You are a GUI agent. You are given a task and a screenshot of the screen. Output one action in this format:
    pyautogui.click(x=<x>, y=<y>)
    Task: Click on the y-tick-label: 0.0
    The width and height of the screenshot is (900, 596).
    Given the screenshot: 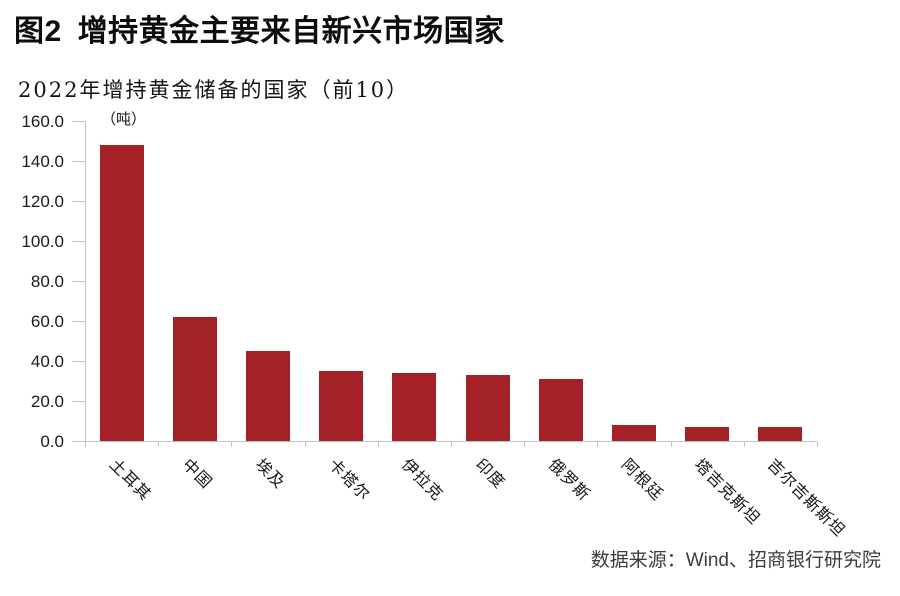 What is the action you would take?
    pyautogui.click(x=52, y=441)
    